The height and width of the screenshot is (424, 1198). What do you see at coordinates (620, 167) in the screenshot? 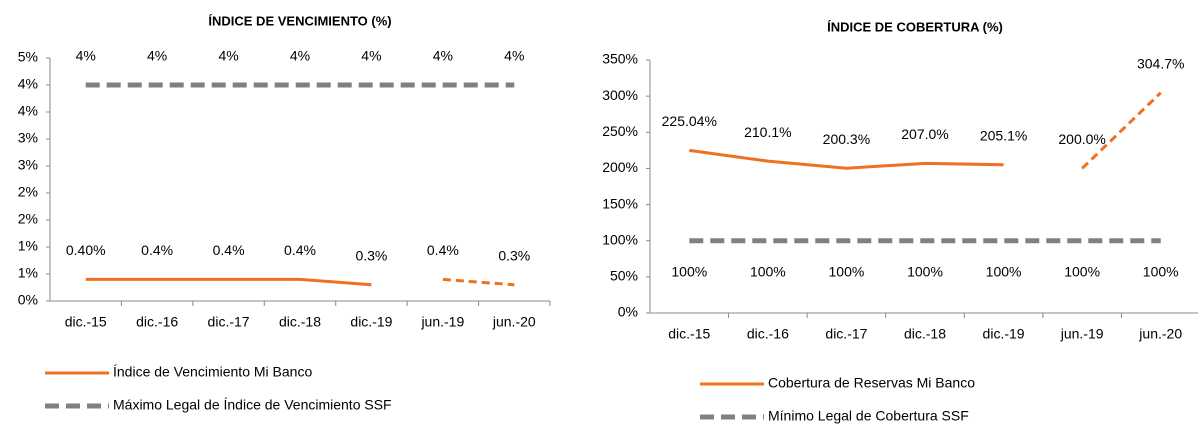
I see `y-tick-label: 200%` at bounding box center [620, 167].